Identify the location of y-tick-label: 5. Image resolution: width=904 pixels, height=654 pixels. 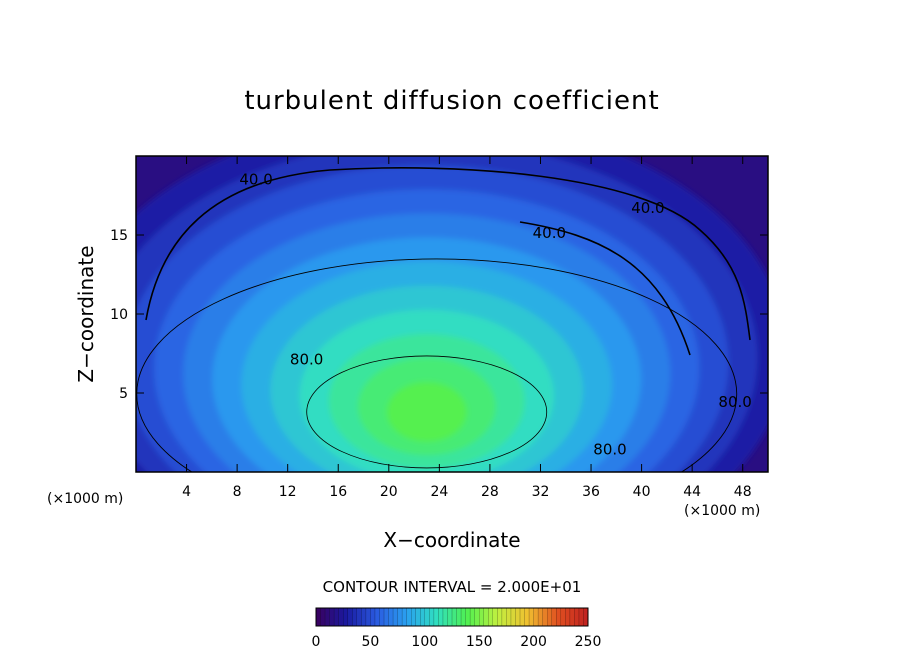
(123, 394).